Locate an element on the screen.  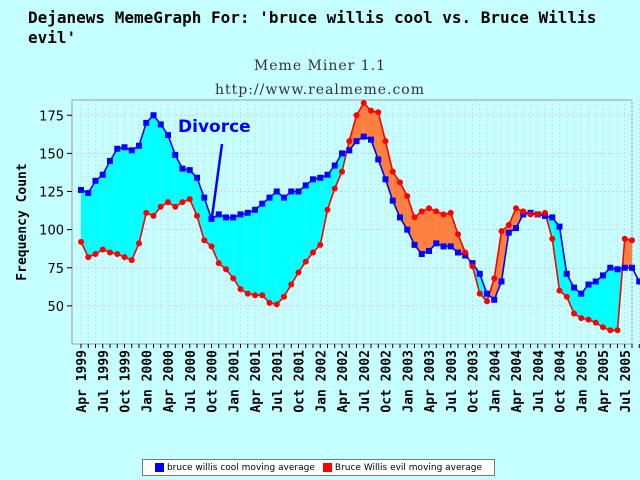
legend-swatch-evil is located at coordinates (327, 467).